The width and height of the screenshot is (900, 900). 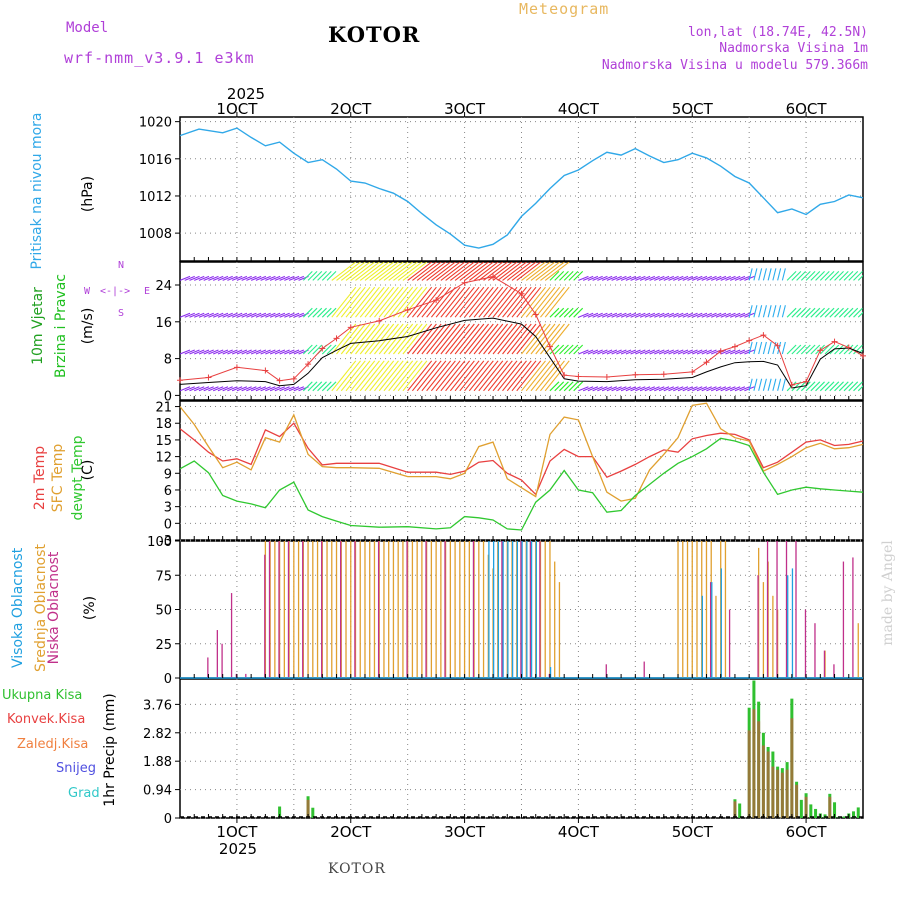 I want to click on y-tick-label: 16, so click(x=163, y=323).